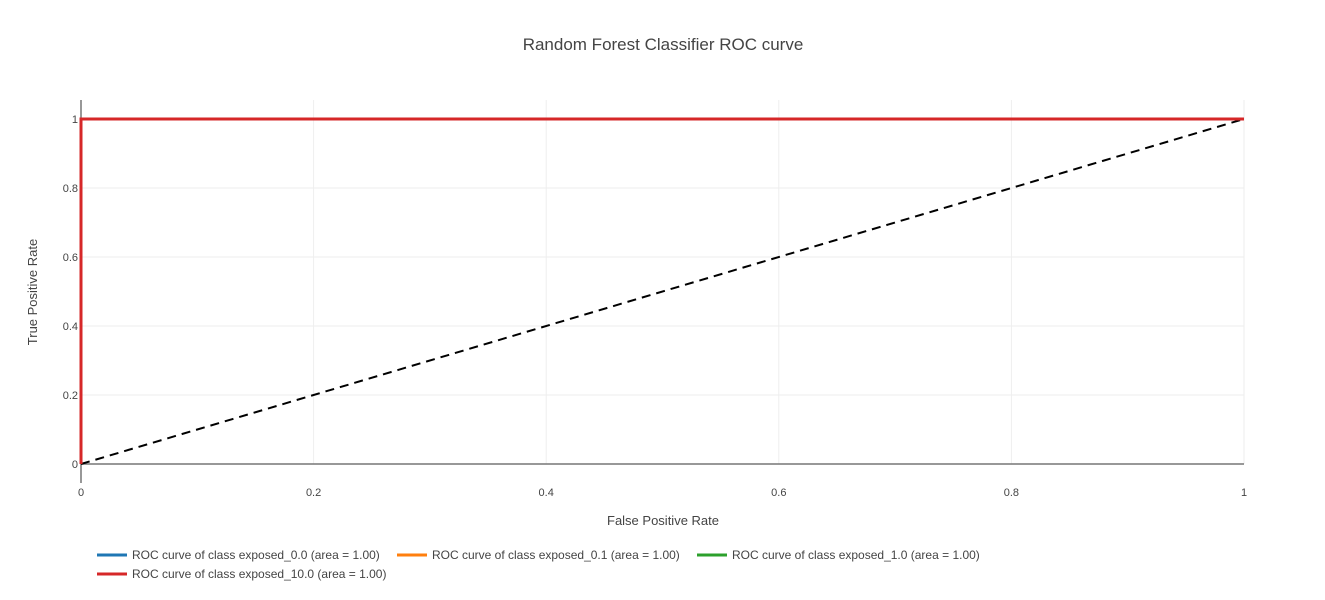 The height and width of the screenshot is (600, 1325). Describe the element at coordinates (663, 44) in the screenshot. I see `chart-title: Random Forest Classifier ROC curve` at that location.